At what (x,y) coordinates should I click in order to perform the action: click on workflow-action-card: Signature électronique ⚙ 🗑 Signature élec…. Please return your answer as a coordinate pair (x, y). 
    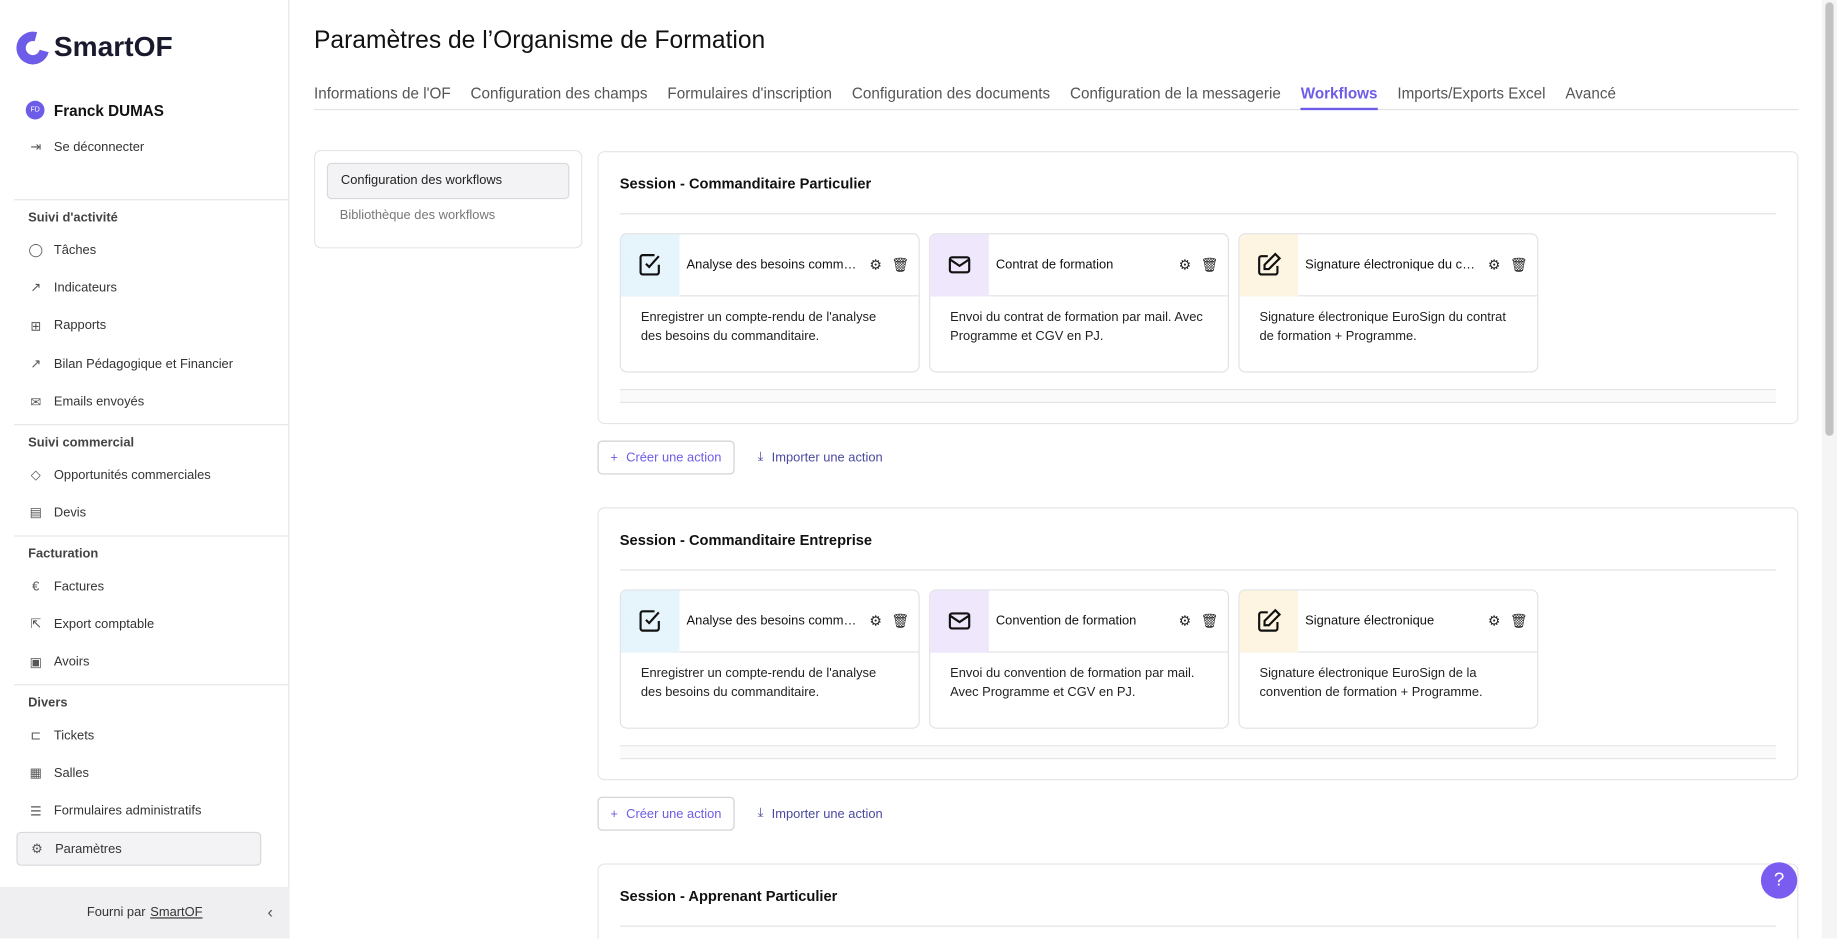
    Looking at the image, I should click on (1388, 659).